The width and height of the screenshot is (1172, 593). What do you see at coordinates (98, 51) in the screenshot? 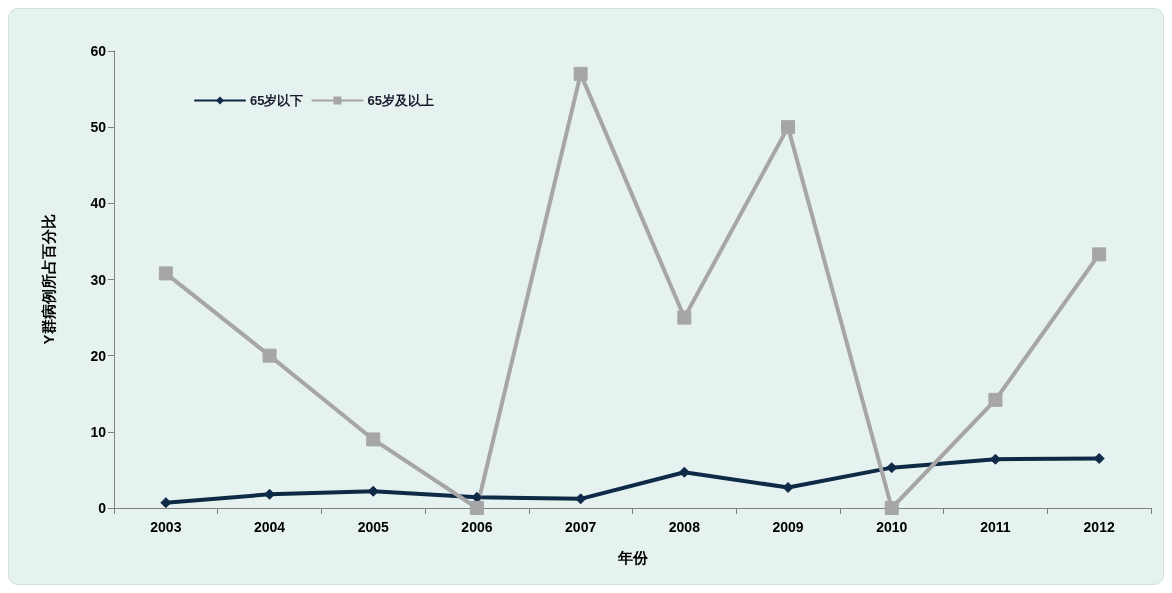
I see `y-tick-label: 60` at bounding box center [98, 51].